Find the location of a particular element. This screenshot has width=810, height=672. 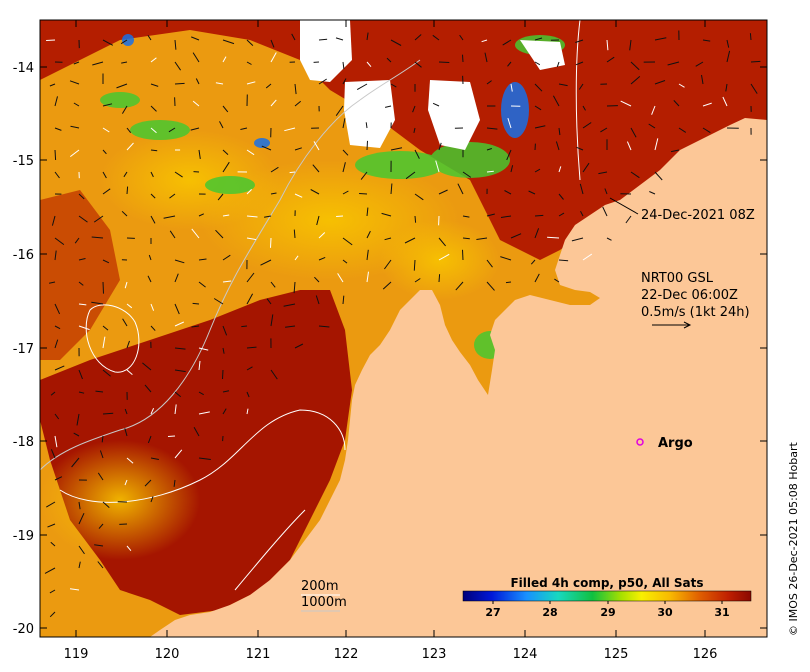

colorbar-ramp is located at coordinates (607, 596).